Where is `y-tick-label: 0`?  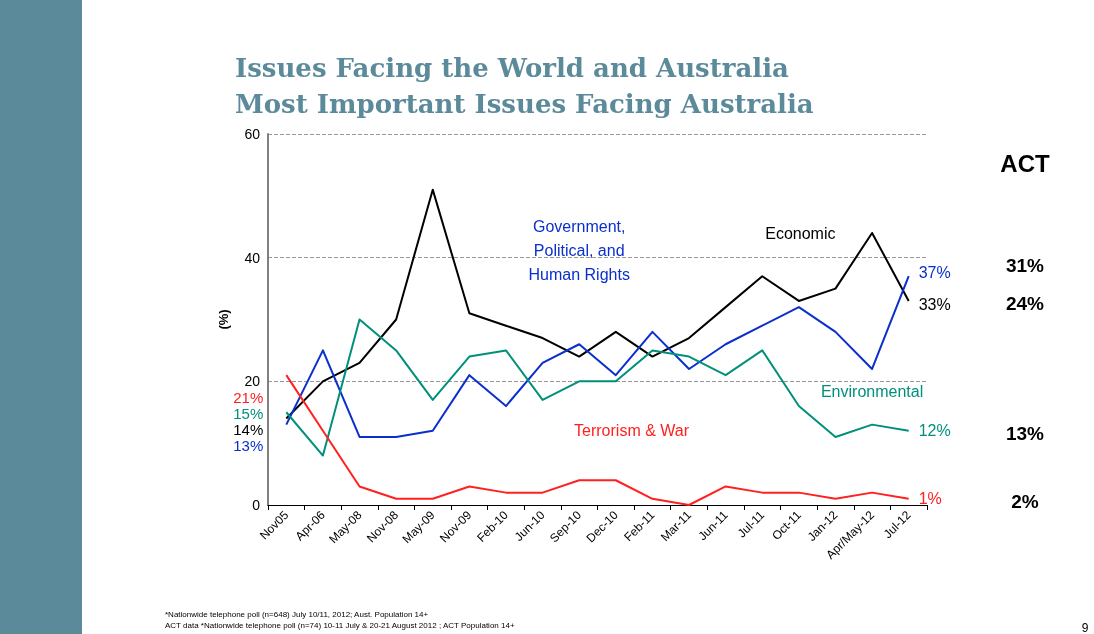 y-tick-label: 0 is located at coordinates (256, 505).